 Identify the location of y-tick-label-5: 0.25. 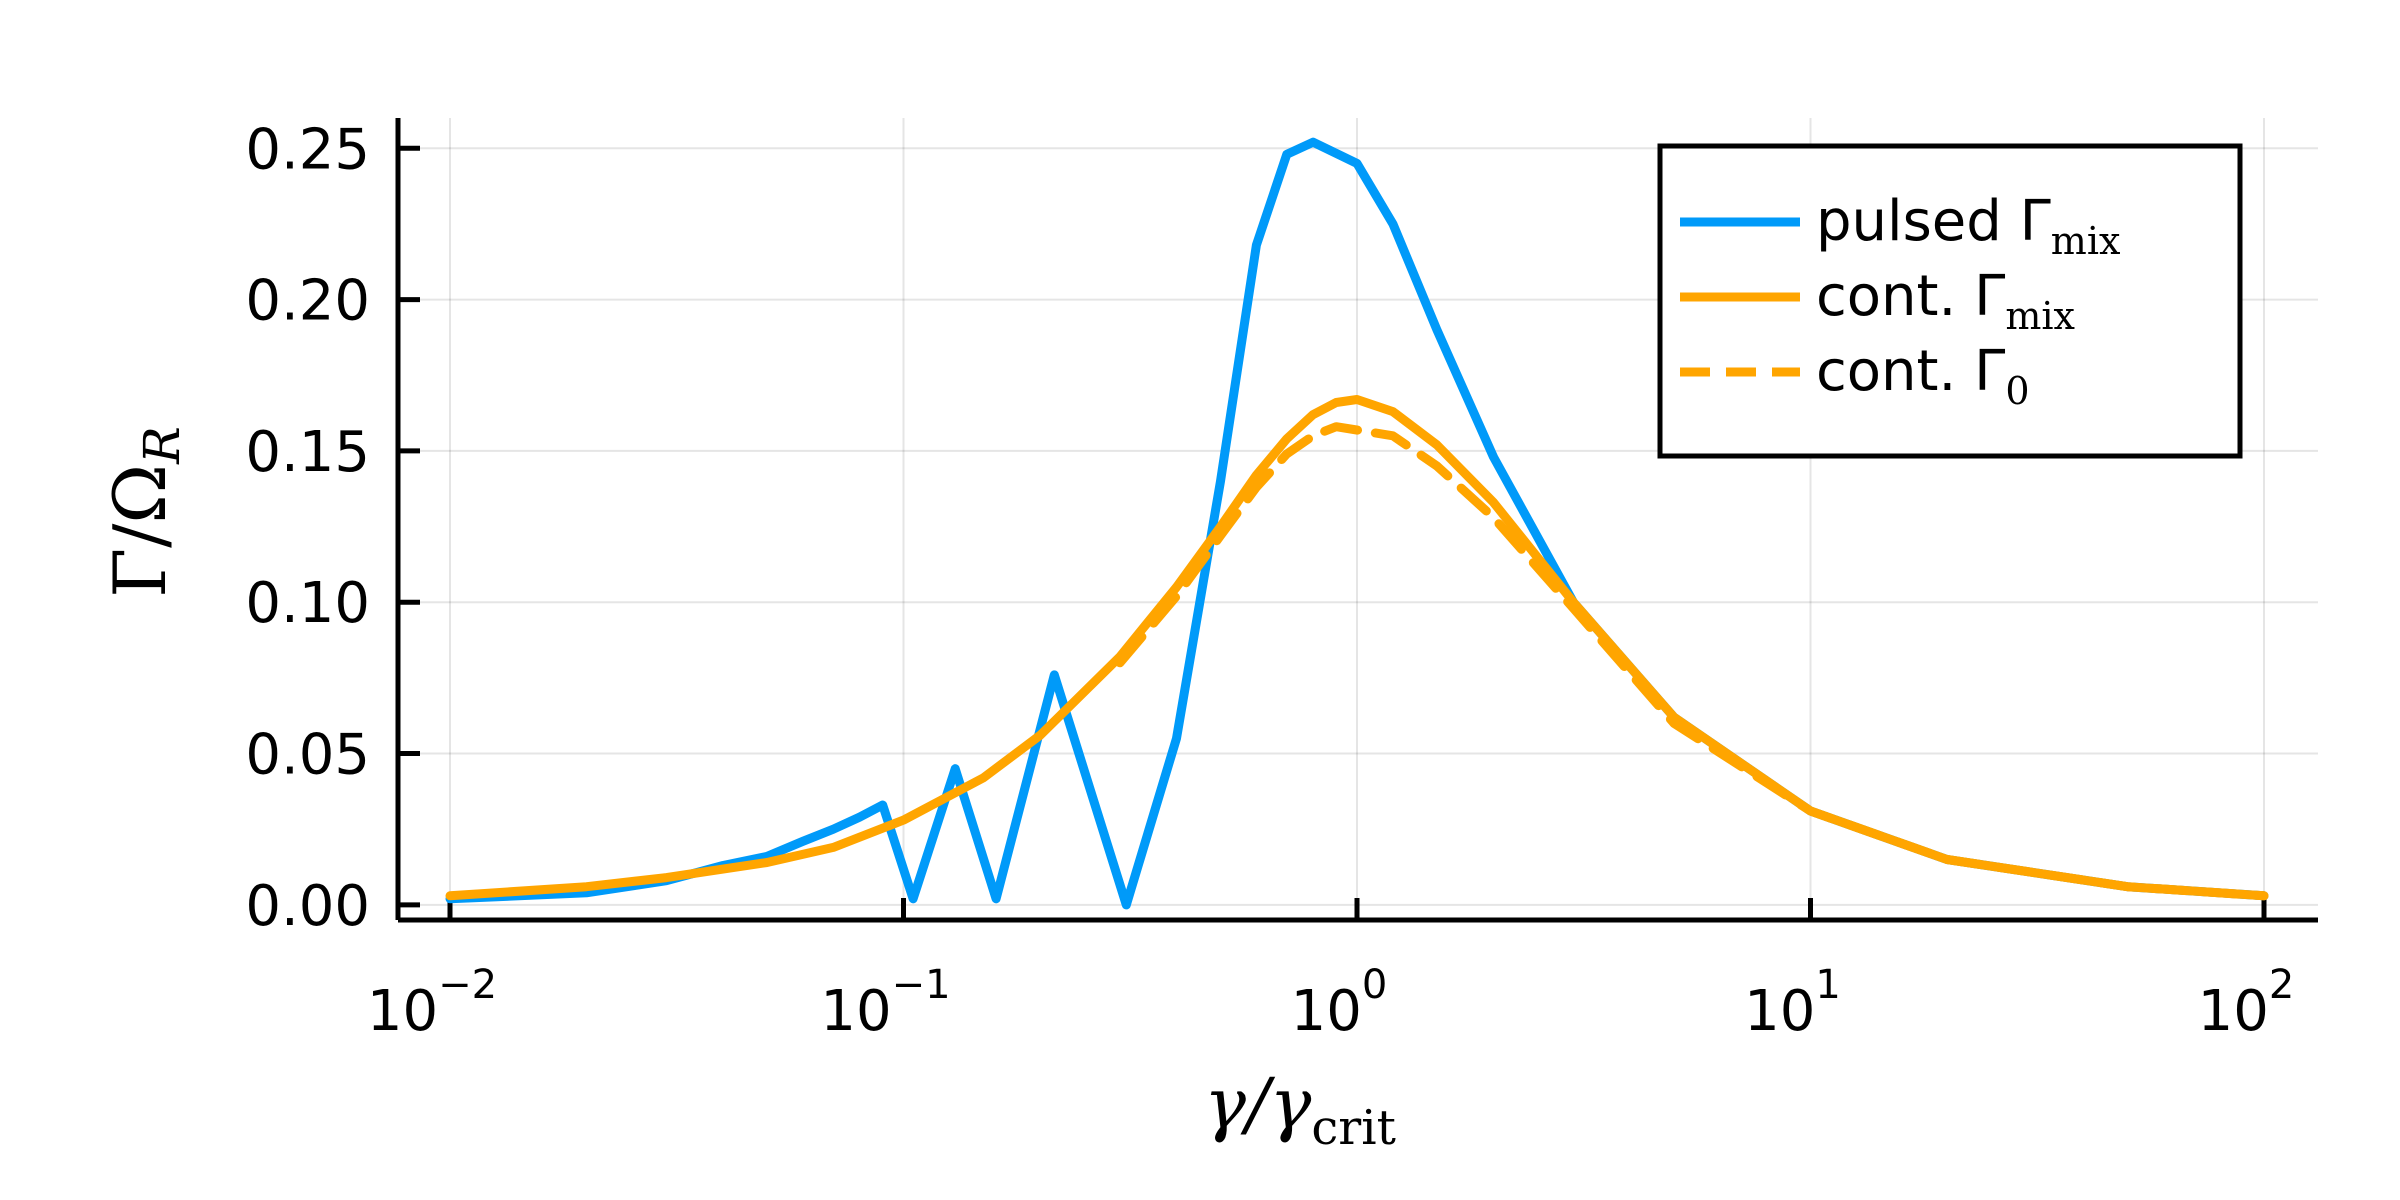
(307, 149).